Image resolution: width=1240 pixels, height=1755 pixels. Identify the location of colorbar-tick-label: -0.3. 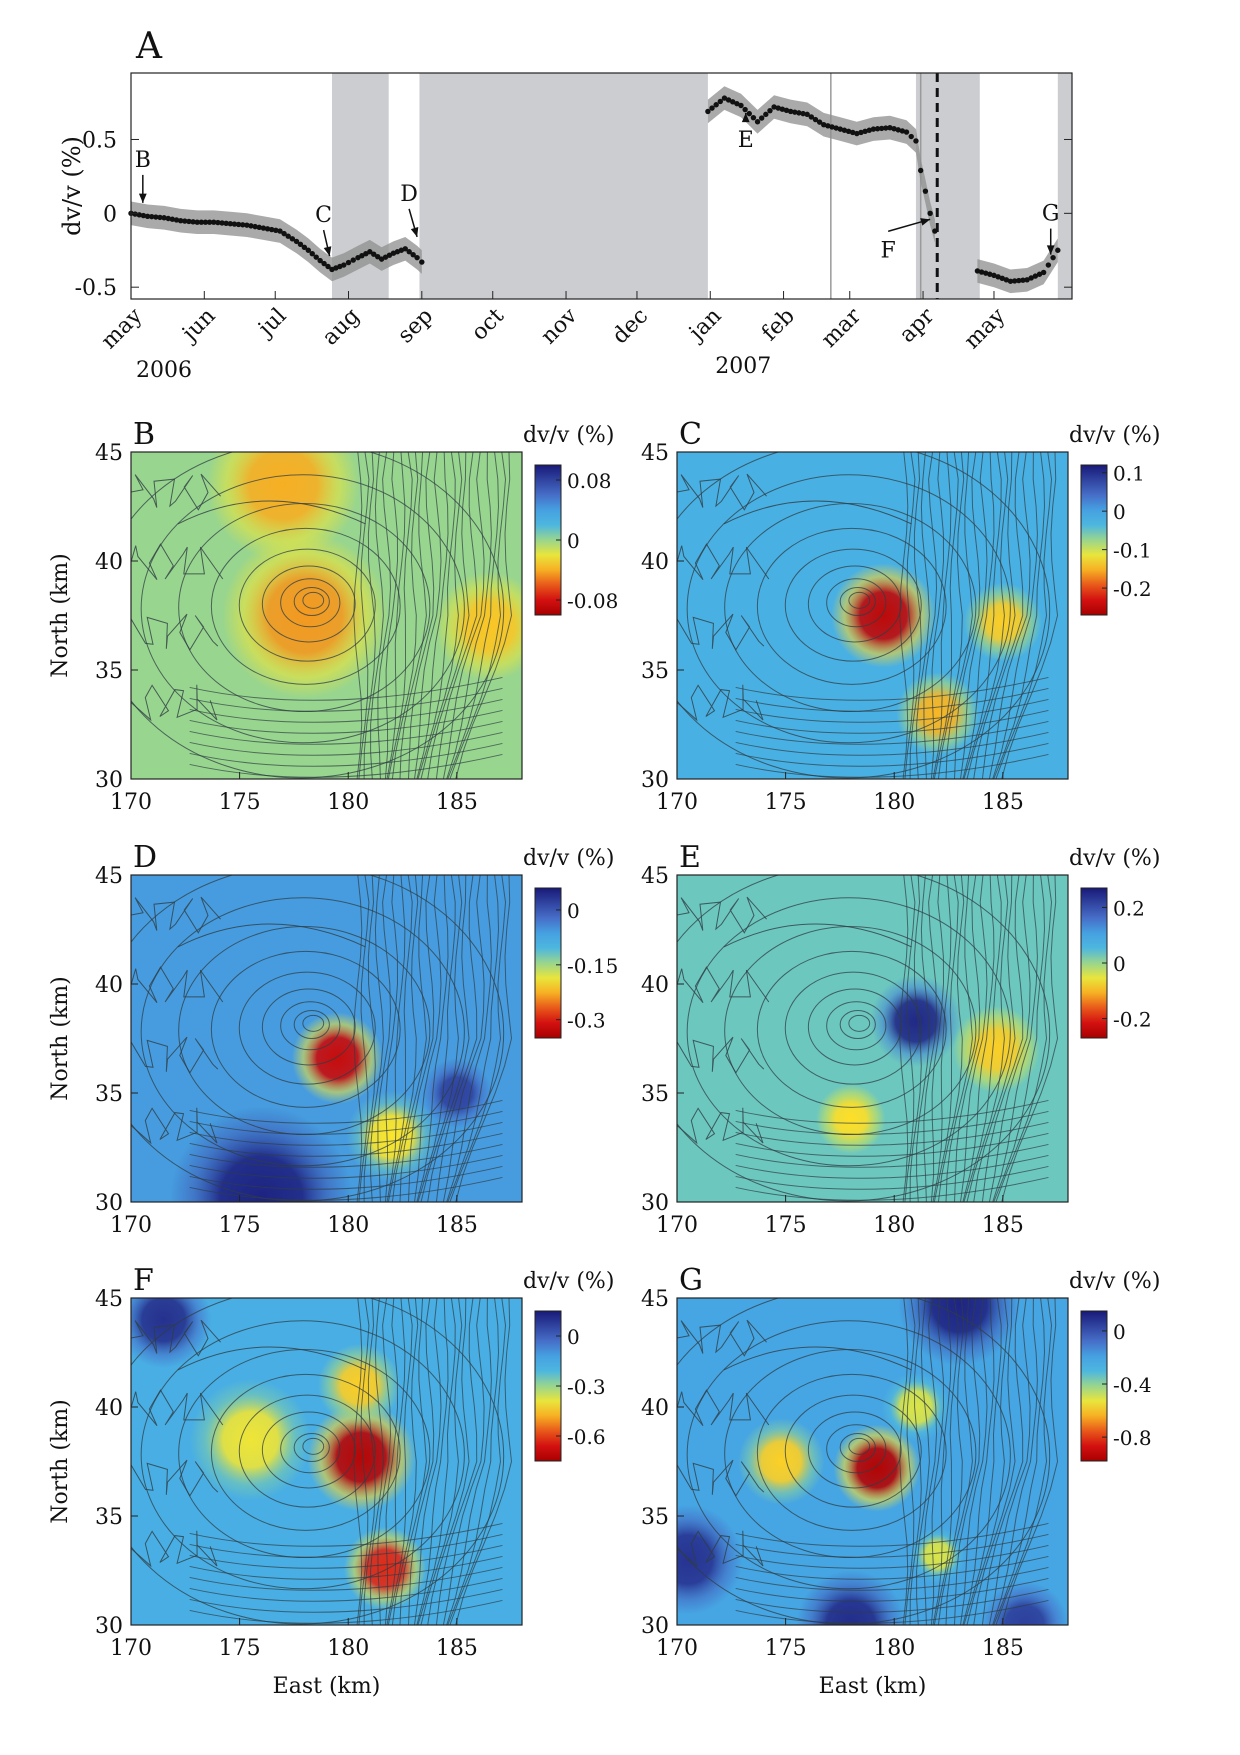
(586, 1021).